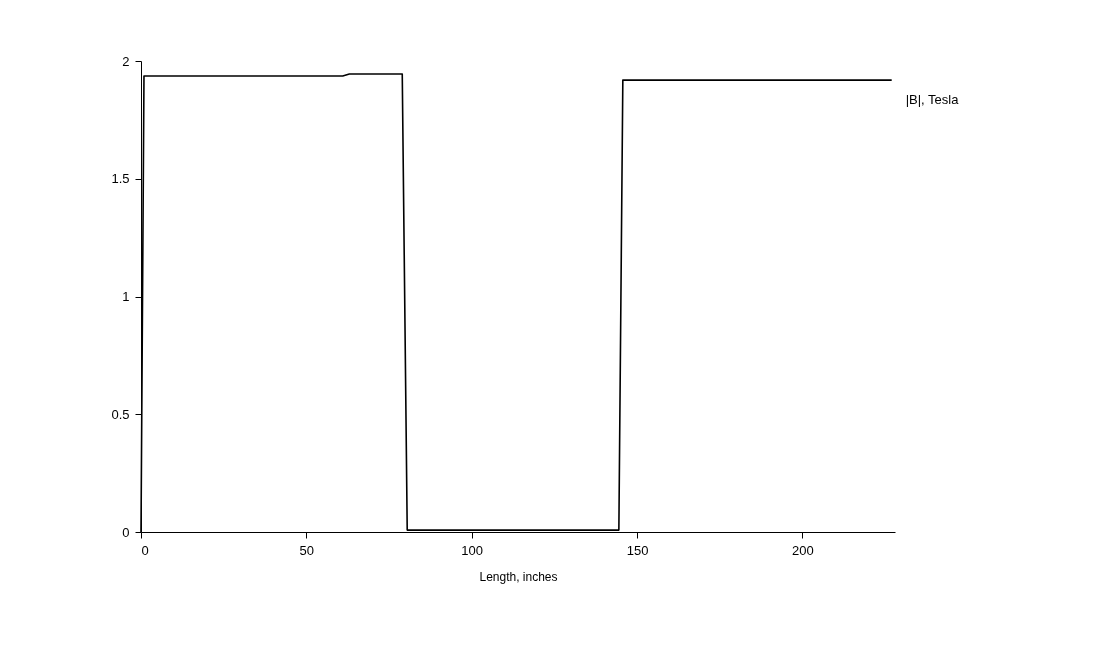  Describe the element at coordinates (637, 550) in the screenshot. I see `x-tick-label: 150` at that location.